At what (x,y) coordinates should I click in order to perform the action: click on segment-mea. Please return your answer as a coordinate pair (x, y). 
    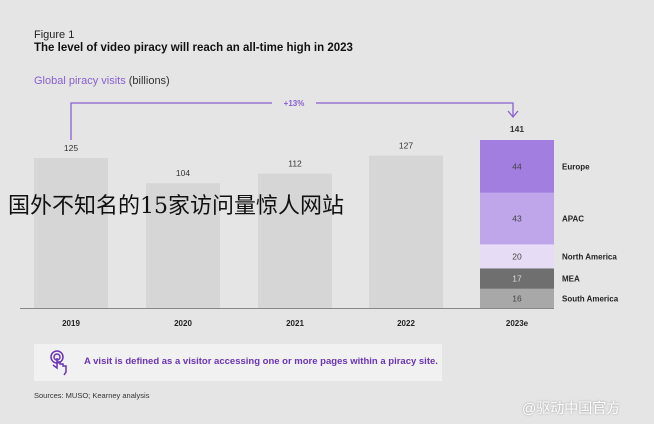
    Looking at the image, I should click on (517, 278).